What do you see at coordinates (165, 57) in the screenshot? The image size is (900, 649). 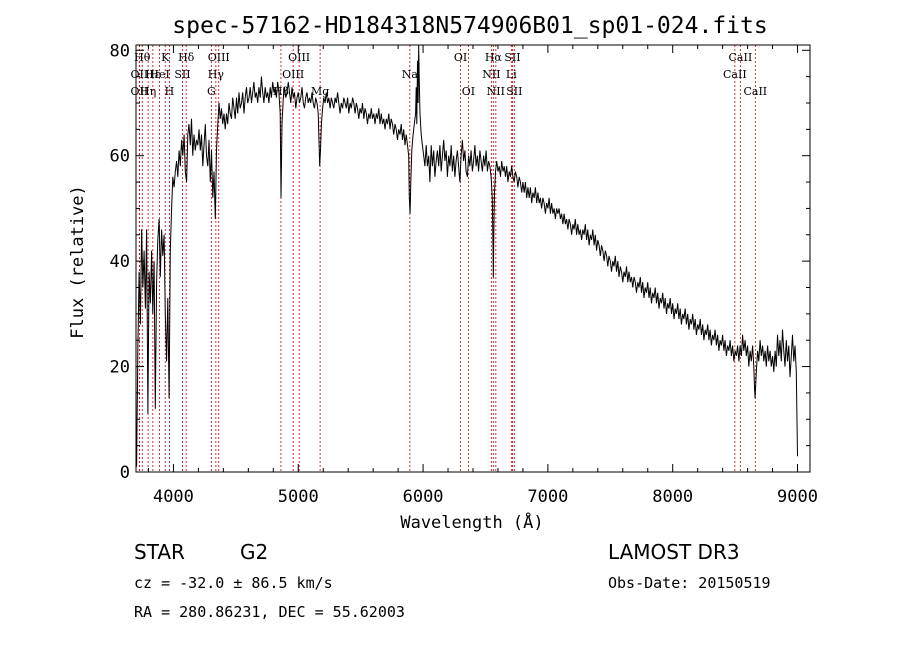 I see `line-marker-label: K` at bounding box center [165, 57].